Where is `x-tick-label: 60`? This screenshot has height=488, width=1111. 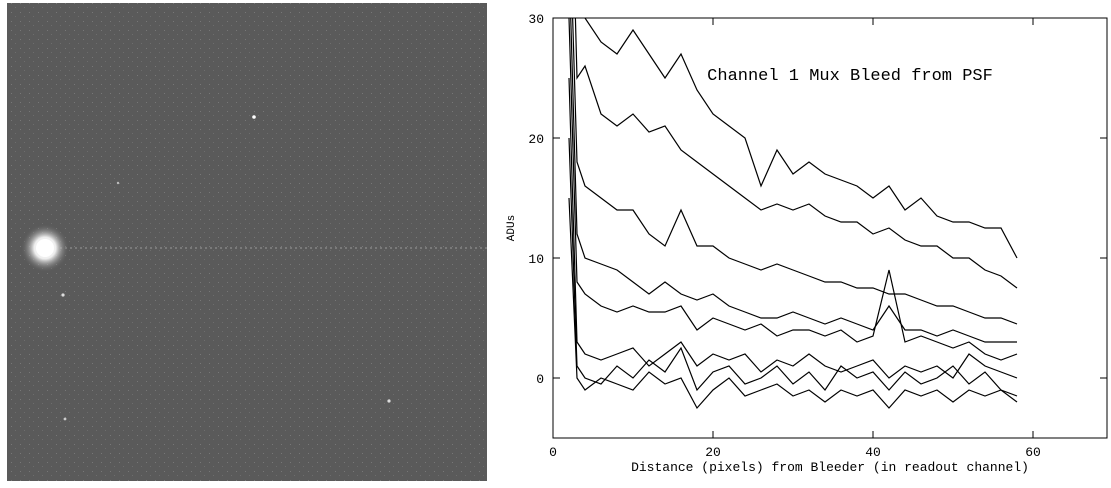
x-tick-label: 60 is located at coordinates (1033, 452).